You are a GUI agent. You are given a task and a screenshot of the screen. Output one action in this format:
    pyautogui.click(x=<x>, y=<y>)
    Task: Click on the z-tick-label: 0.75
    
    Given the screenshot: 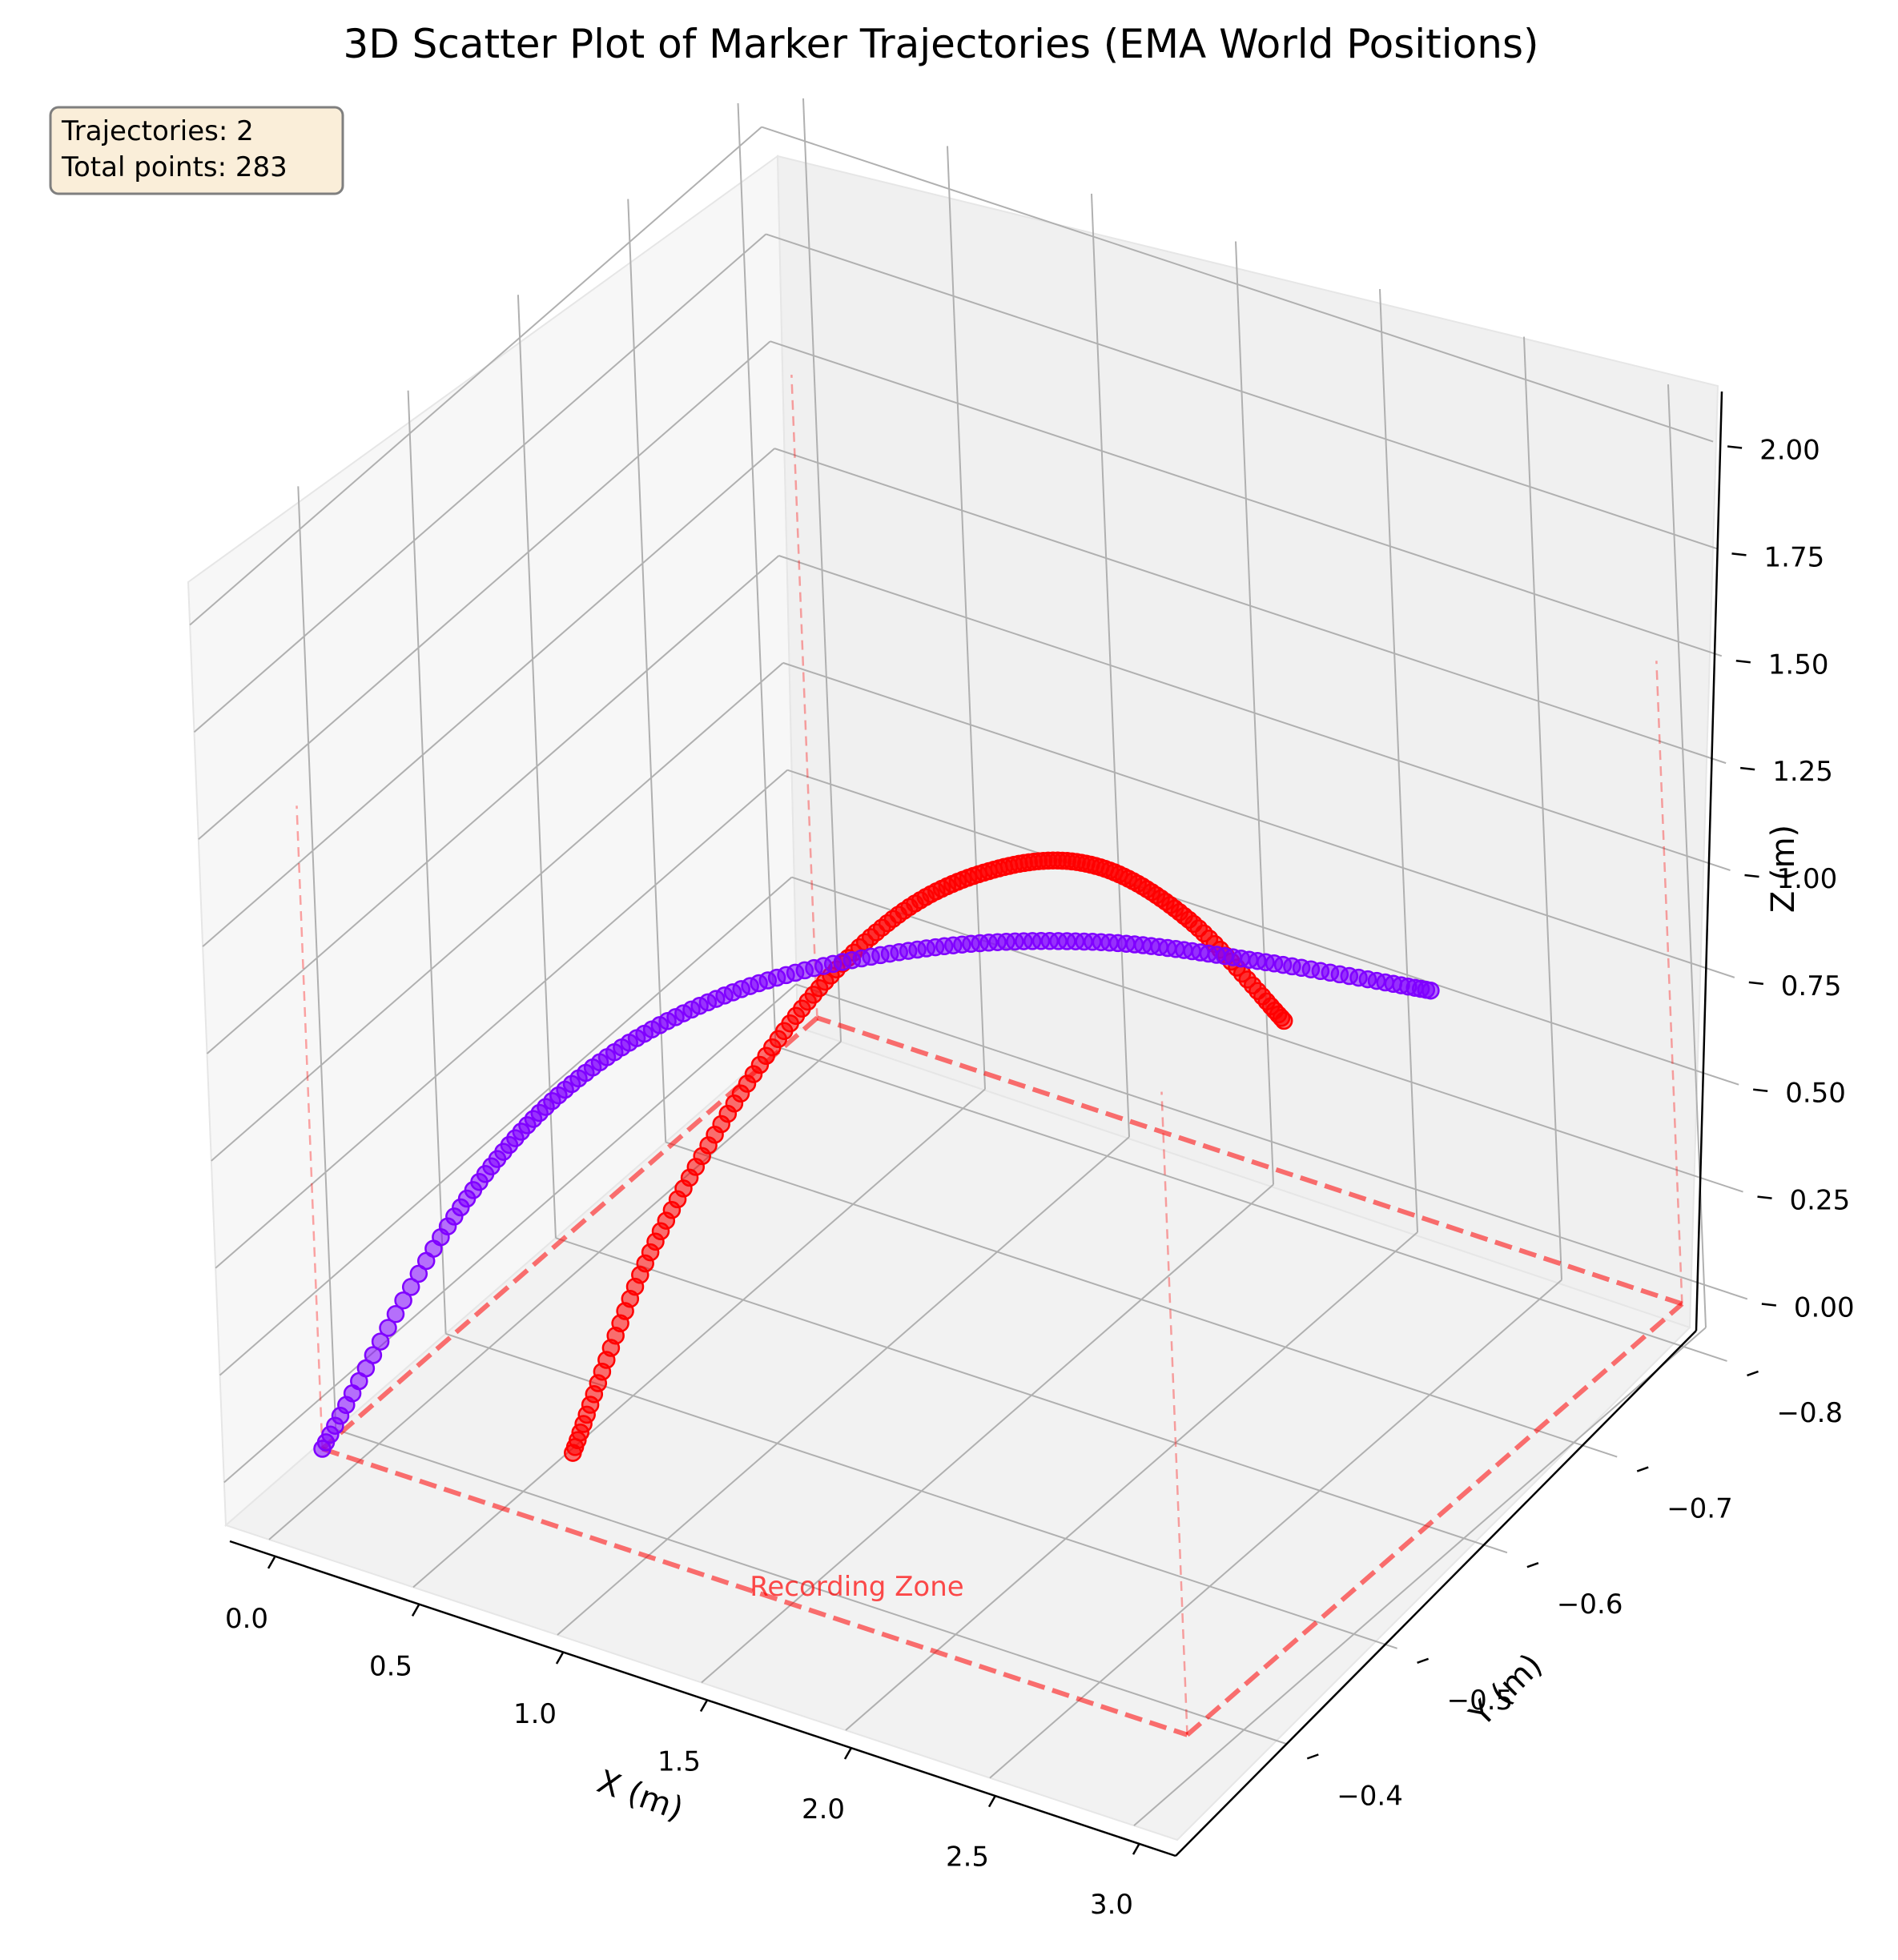 What is the action you would take?
    pyautogui.click(x=1812, y=986)
    